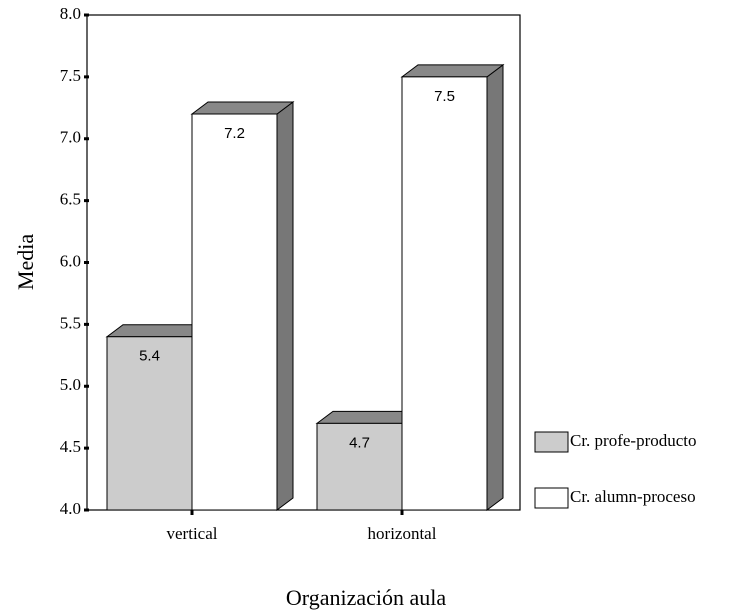  Describe the element at coordinates (70, 446) in the screenshot. I see `y-tick-label: 4.5` at that location.